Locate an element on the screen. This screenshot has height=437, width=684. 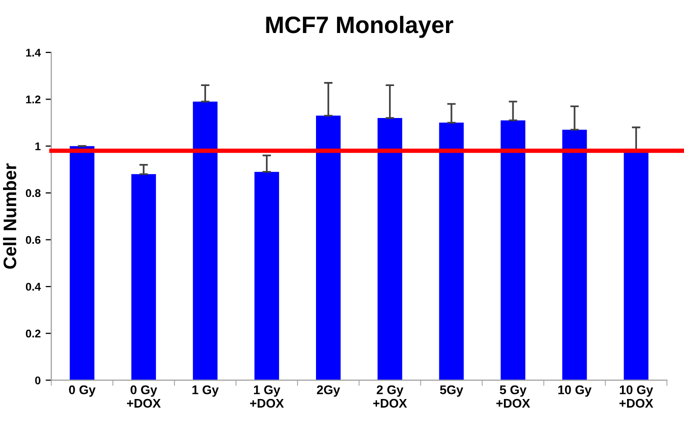
y-tick-label: 1.2 is located at coordinates (33, 100).